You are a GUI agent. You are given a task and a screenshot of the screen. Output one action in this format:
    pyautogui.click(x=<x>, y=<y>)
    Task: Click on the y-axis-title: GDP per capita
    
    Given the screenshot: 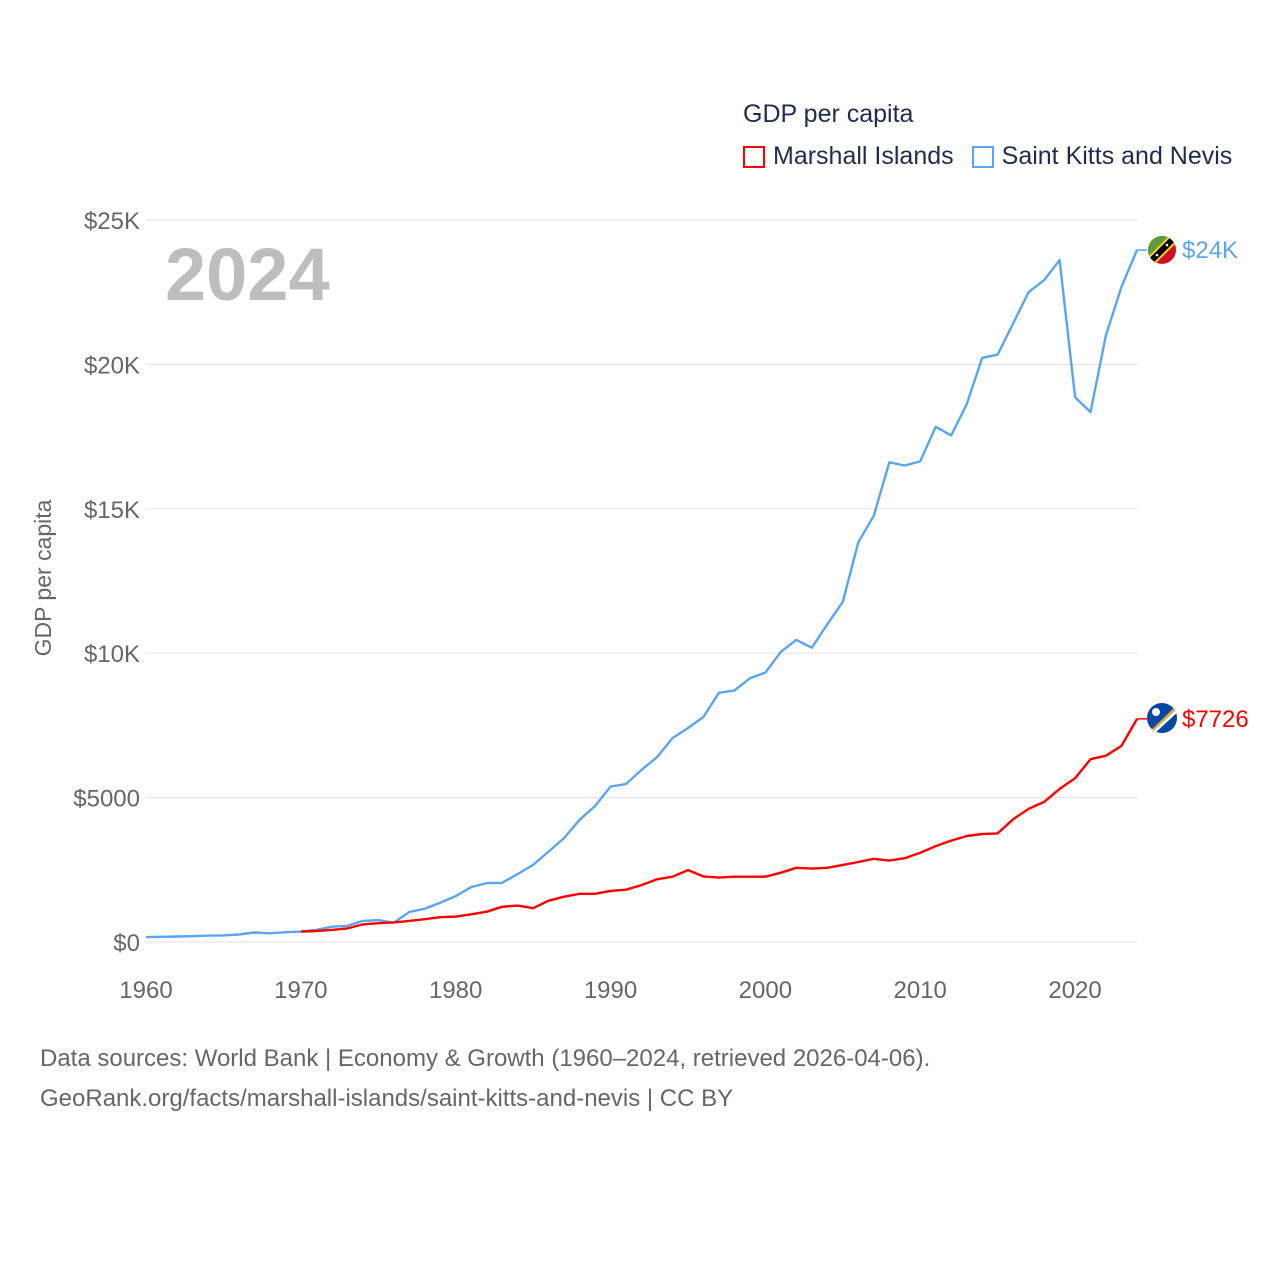 What is the action you would take?
    pyautogui.click(x=43, y=577)
    